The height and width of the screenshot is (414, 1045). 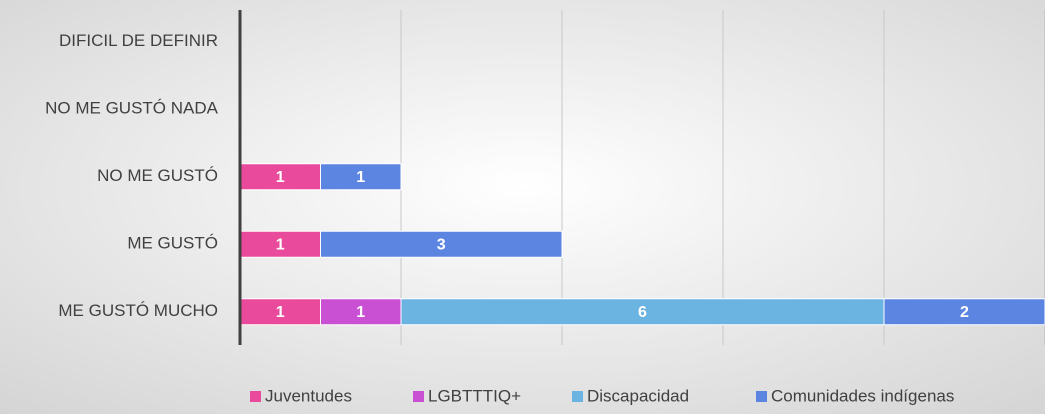 I want to click on legend-label: Discapacidad, so click(x=638, y=395).